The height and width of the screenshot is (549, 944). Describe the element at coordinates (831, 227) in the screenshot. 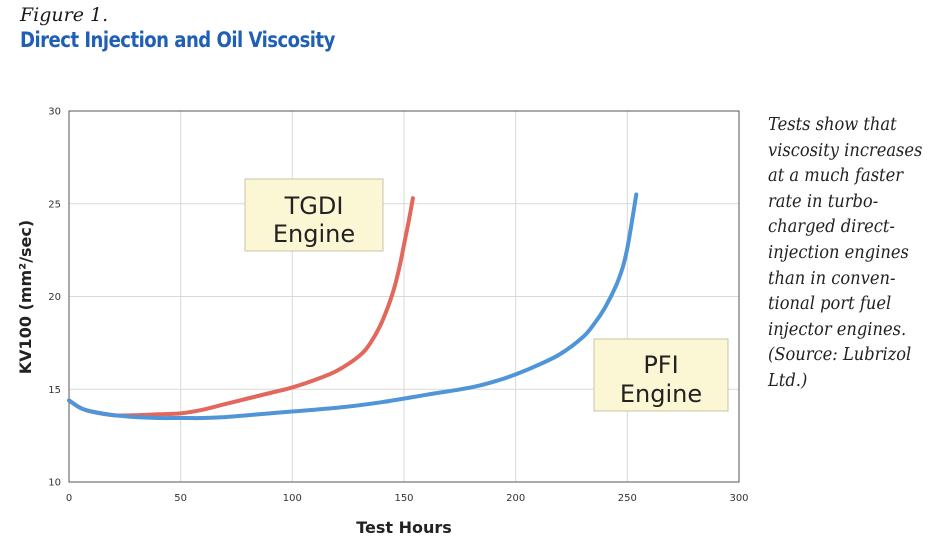

I see `caption-line: charged direct-` at that location.